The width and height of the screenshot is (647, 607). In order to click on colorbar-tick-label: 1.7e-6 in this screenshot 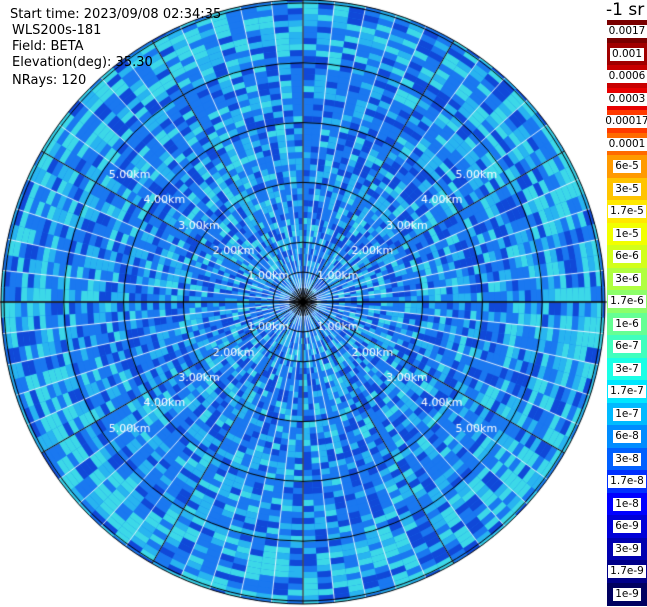, I will do `click(627, 301)`.